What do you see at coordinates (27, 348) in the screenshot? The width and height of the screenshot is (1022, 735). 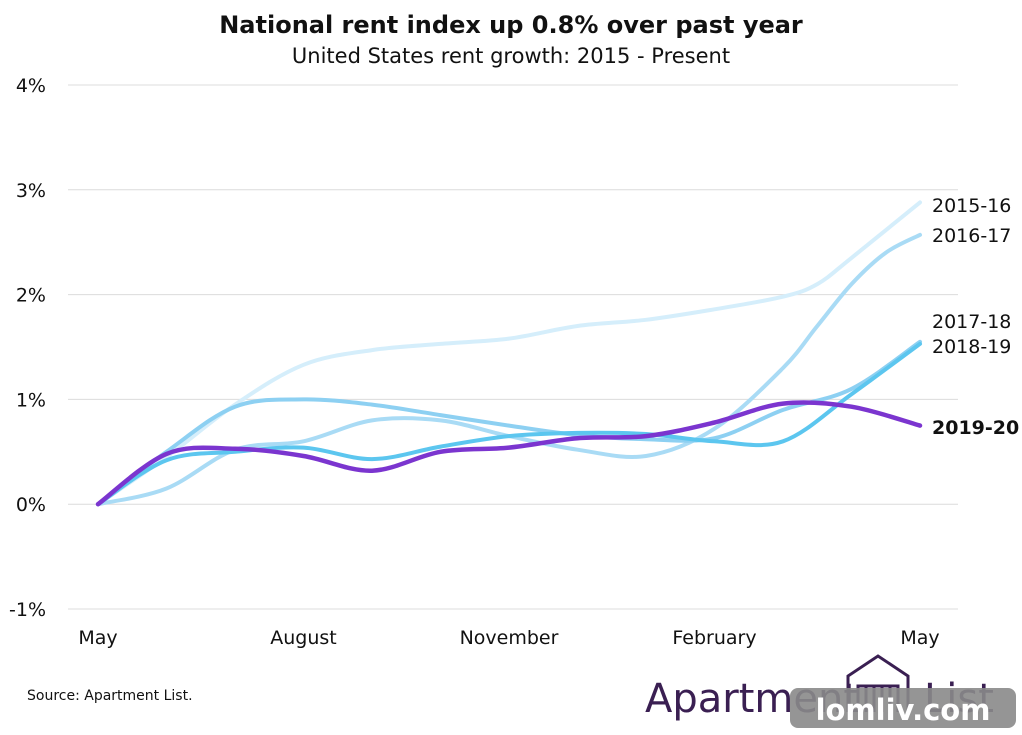 I see `y-axis-ticks: 4% 3% 2% 1% 0% -1%` at bounding box center [27, 348].